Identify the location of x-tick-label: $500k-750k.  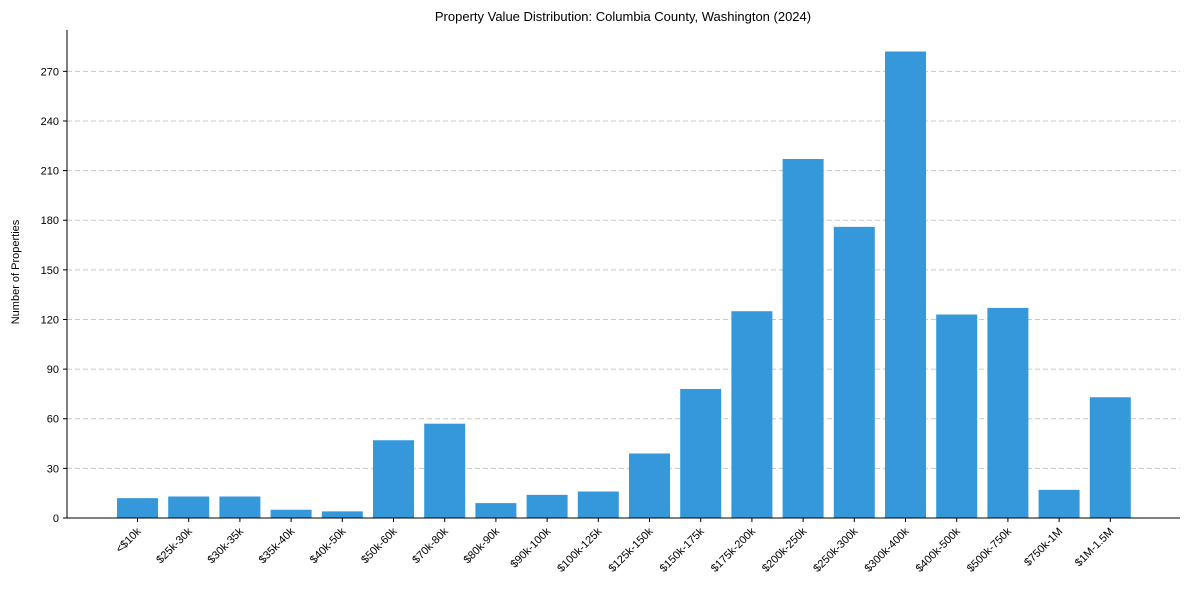
(989, 549).